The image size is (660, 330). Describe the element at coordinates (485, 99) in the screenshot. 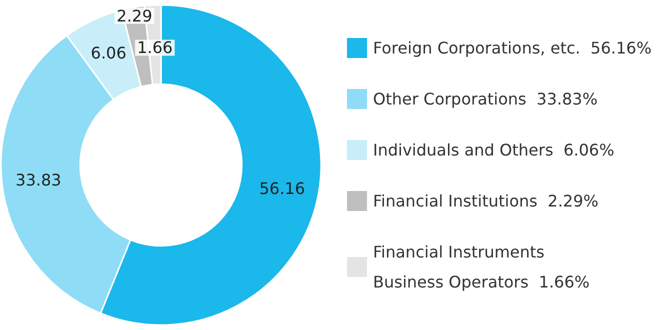

I see `legend-label: Other Corporations 33.83%` at that location.